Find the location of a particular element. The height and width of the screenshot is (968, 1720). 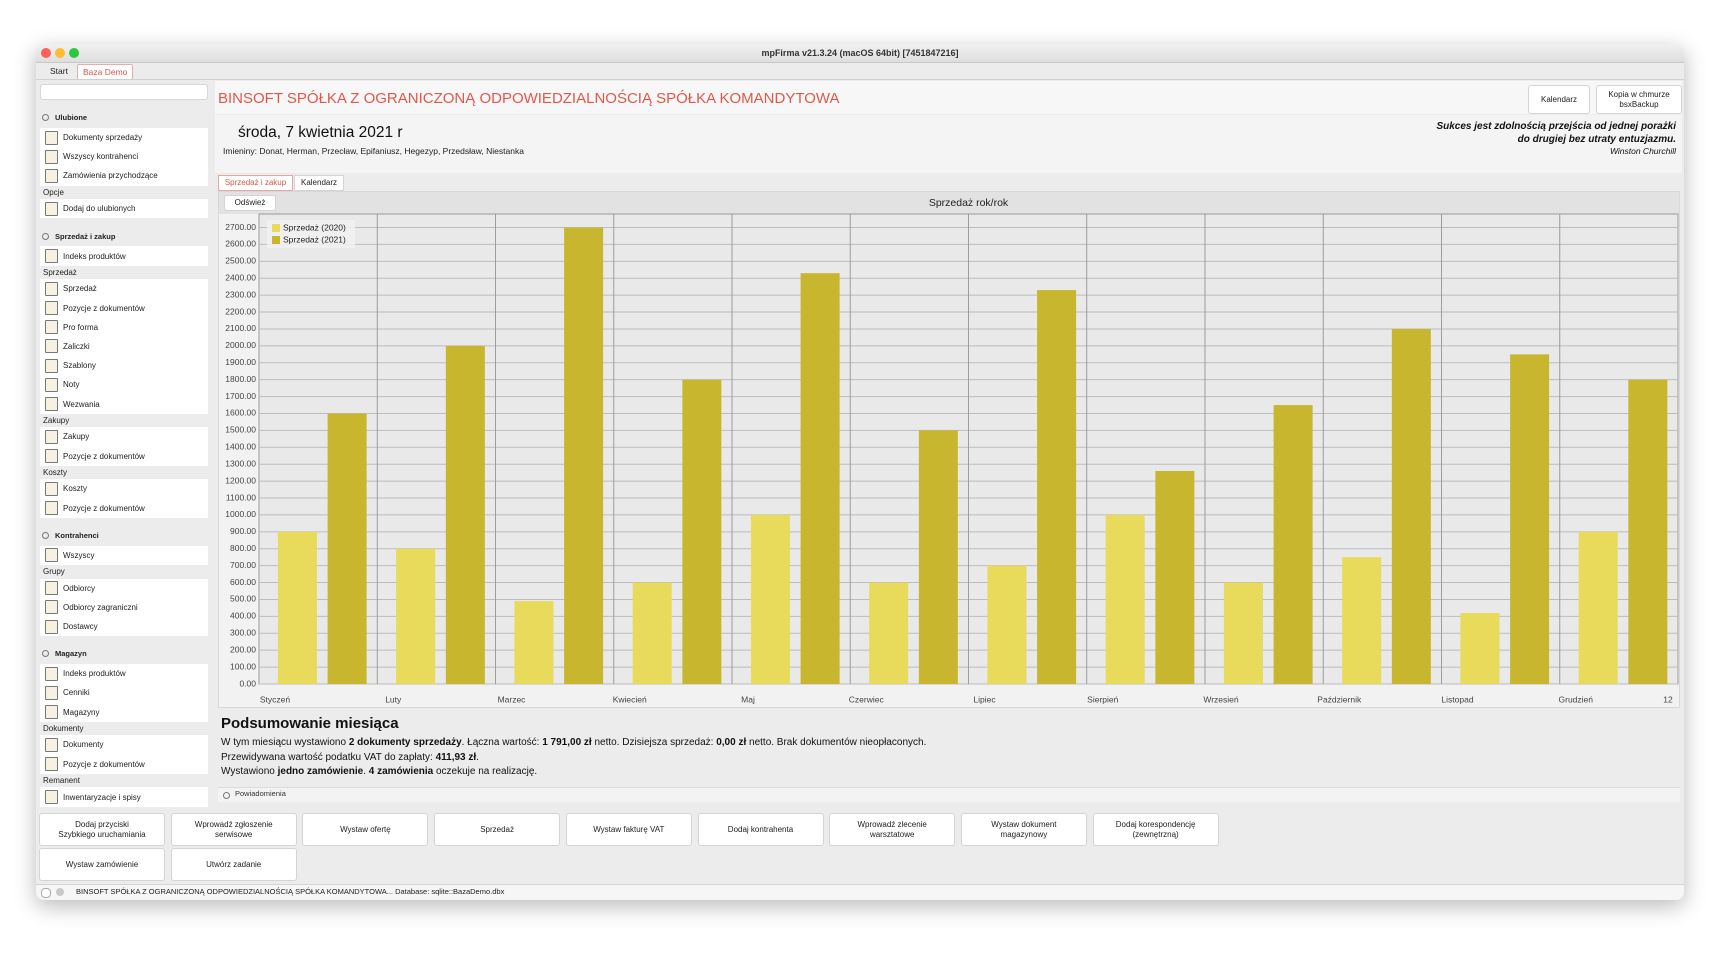

item-label: Noty is located at coordinates (71, 385).